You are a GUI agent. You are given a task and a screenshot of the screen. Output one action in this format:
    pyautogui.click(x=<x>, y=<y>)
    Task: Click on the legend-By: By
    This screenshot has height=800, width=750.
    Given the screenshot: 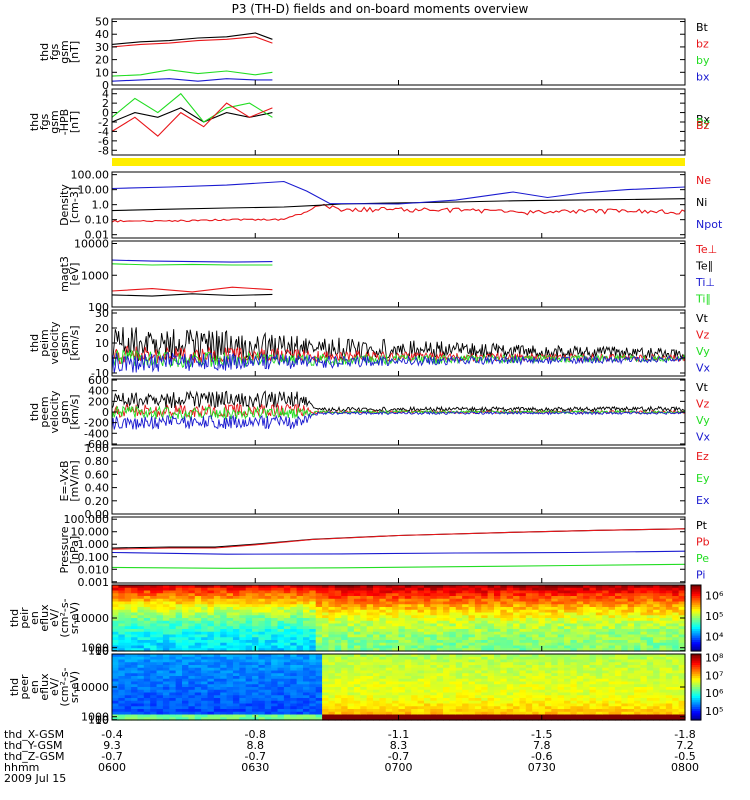 What is the action you would take?
    pyautogui.click(x=703, y=122)
    